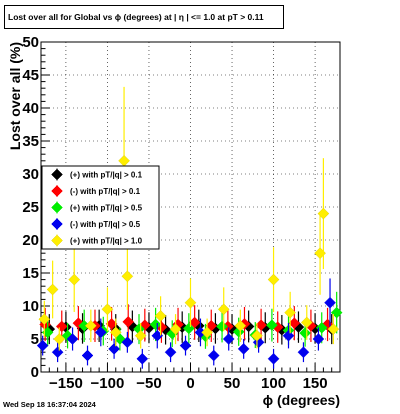  Describe the element at coordinates (30, 42) in the screenshot. I see `y-tick-label: 50` at that location.